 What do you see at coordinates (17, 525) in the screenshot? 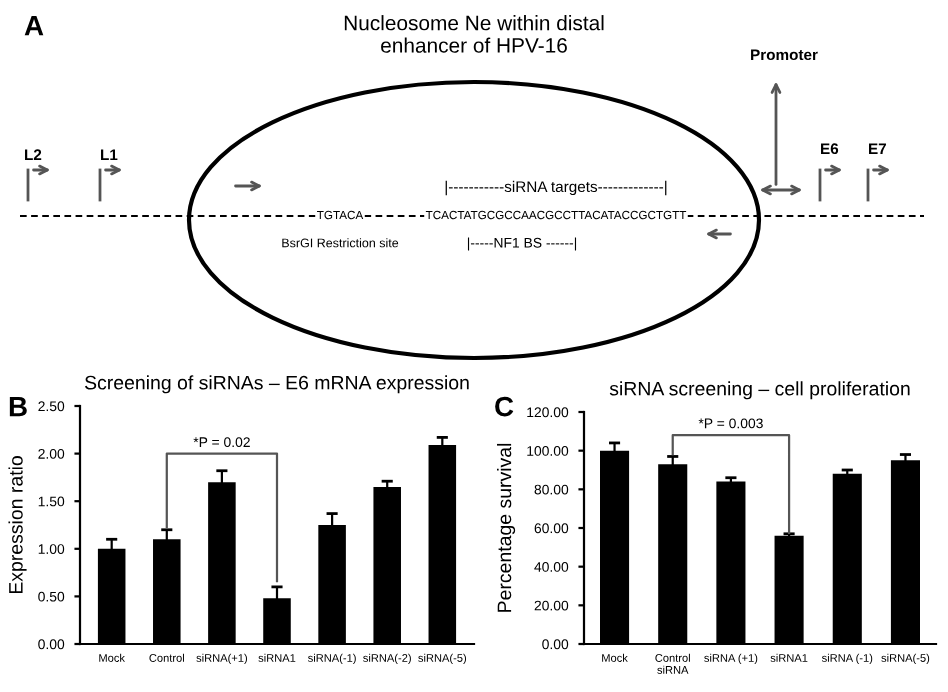
I see `y-axis-title: Expression ratio` at bounding box center [17, 525].